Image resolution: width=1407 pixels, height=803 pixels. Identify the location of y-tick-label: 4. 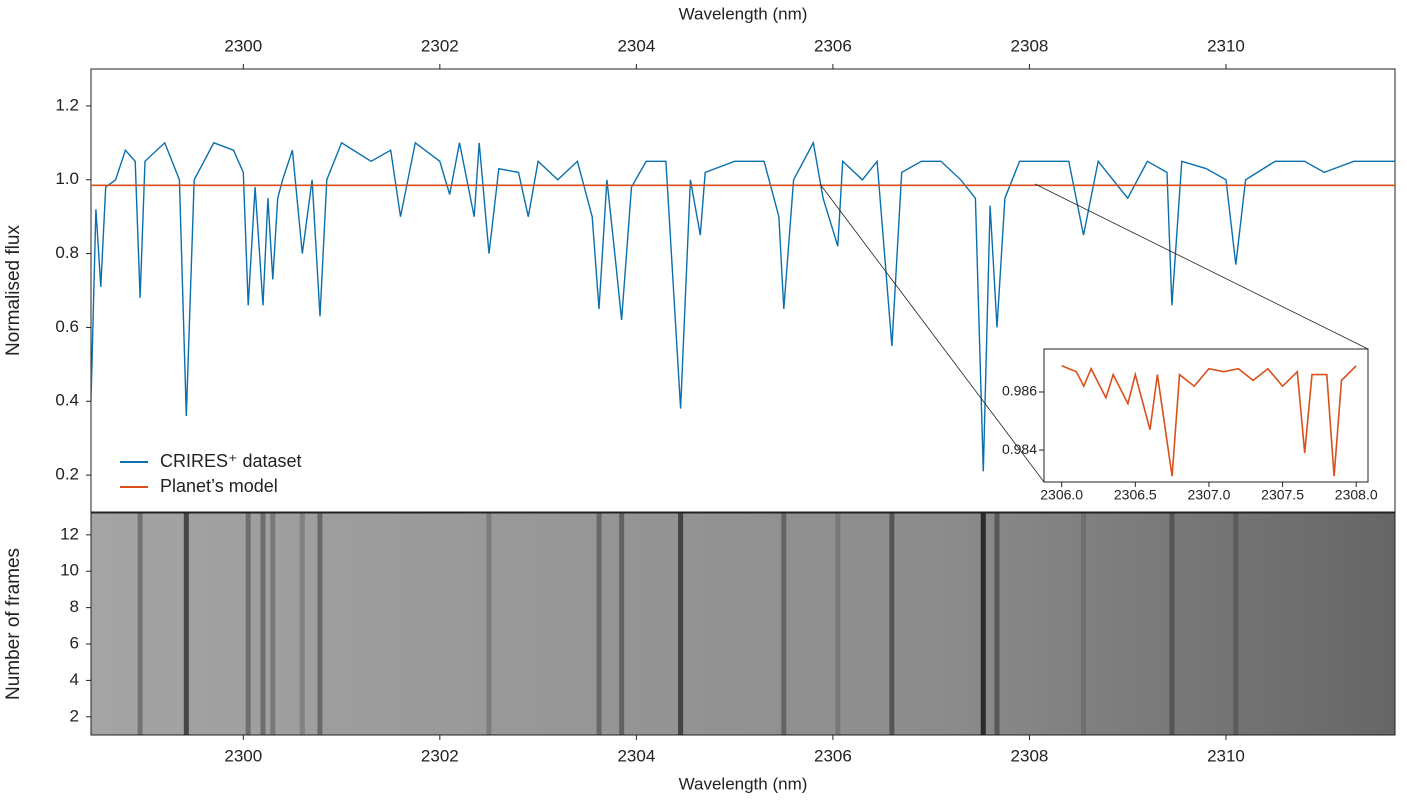
(74, 679).